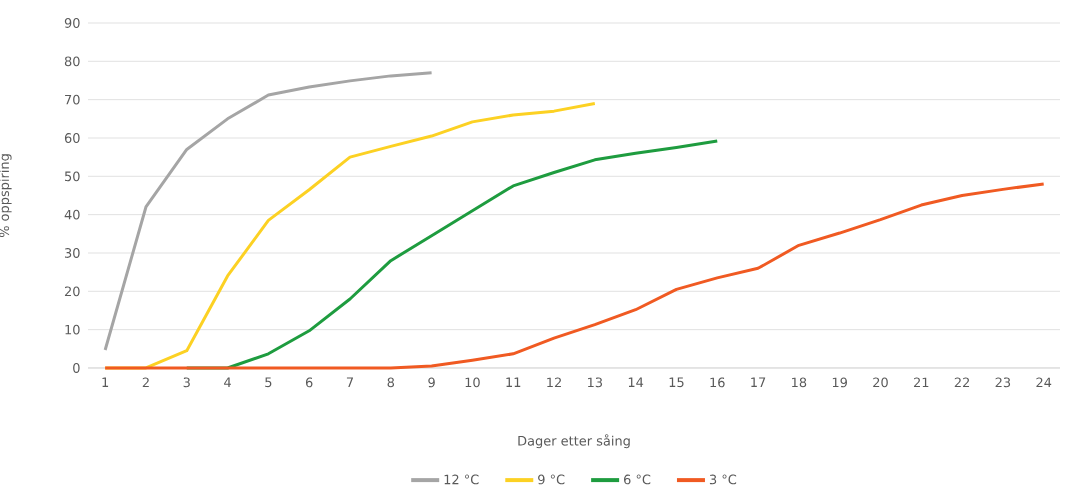 The width and height of the screenshot is (1065, 491). Describe the element at coordinates (72, 253) in the screenshot. I see `y-tick-label: 30` at that location.